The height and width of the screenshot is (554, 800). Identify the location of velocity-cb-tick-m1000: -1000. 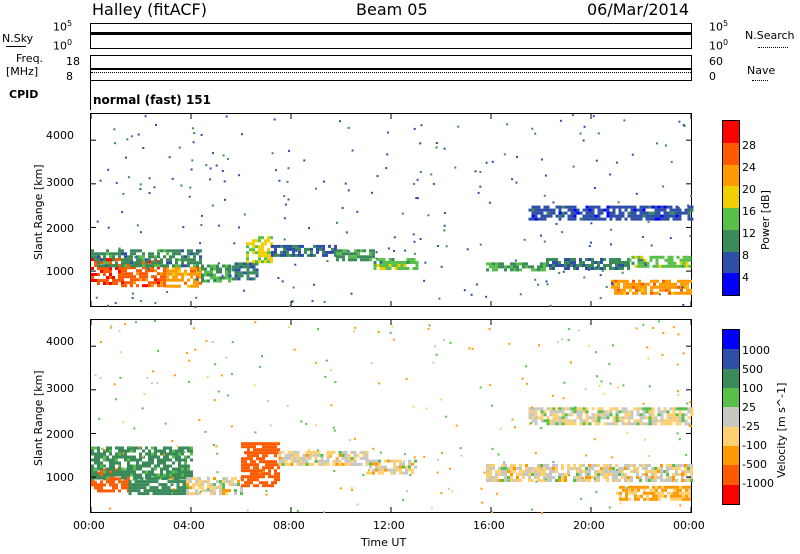
(758, 483).